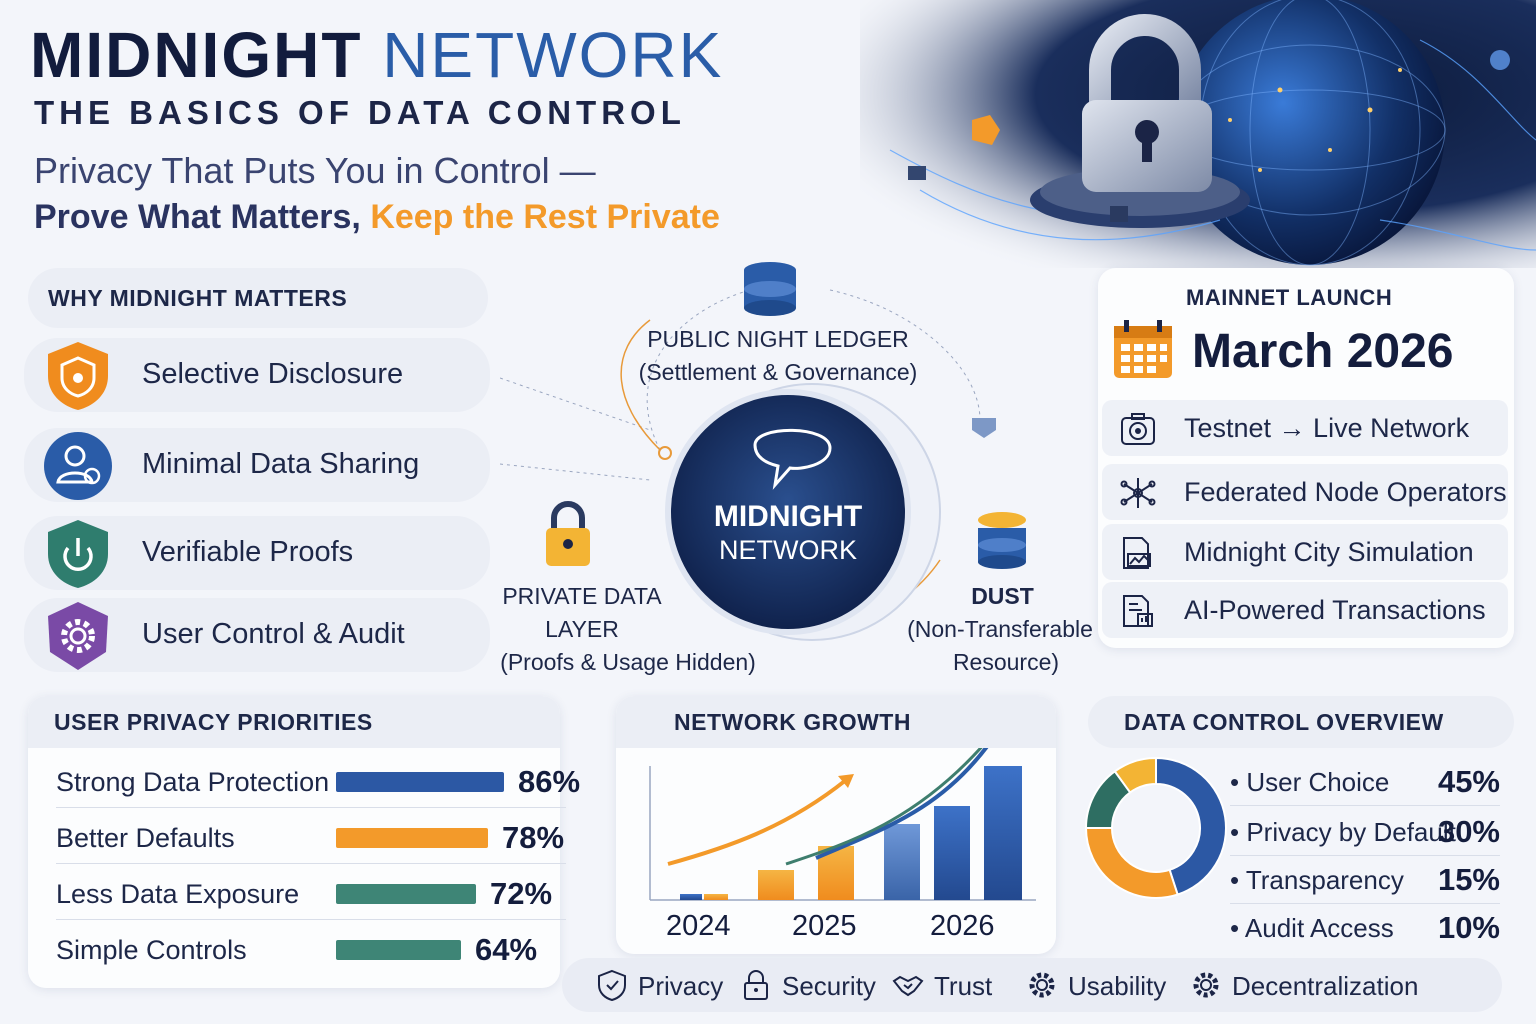  I want to click on overview-row: • Audit Access 10%, so click(1365, 928).